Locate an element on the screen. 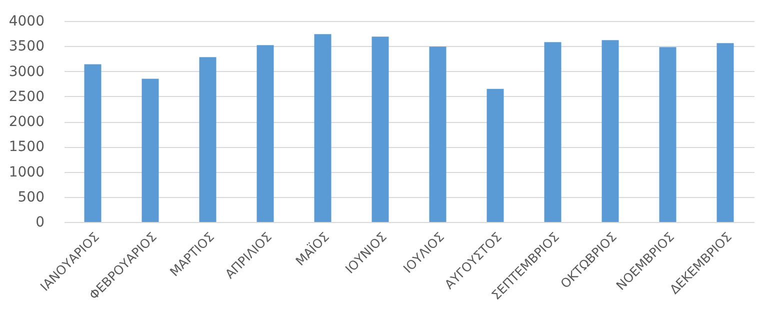 This screenshot has height=332, width=770. y-tick-label: 2000 is located at coordinates (26, 122).